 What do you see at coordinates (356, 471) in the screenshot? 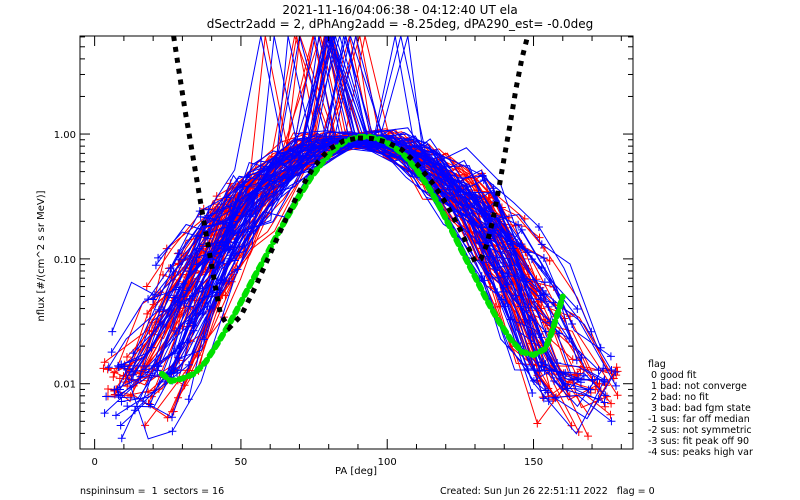
I see `x-axis-label: PA [deg]` at bounding box center [356, 471].